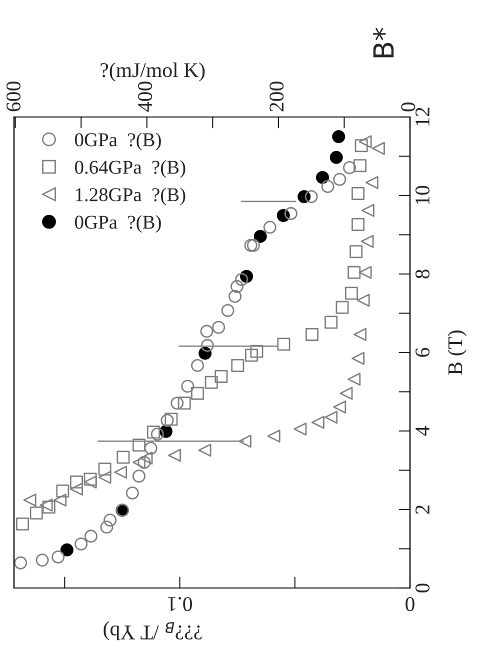 The image size is (498, 669). What do you see at coordinates (423, 117) in the screenshot?
I see `y-tick-label: 12` at bounding box center [423, 117].